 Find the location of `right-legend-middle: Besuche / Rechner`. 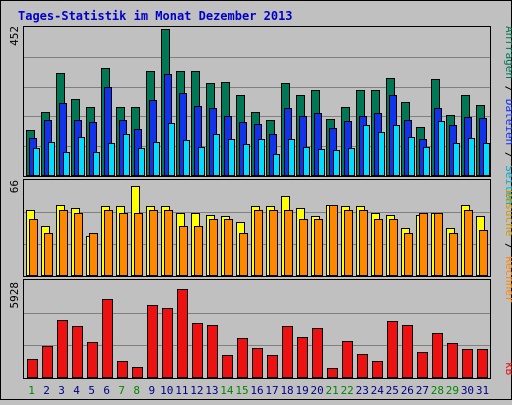

right-legend-middle: Besuche / Rechner is located at coordinates (507, 246).